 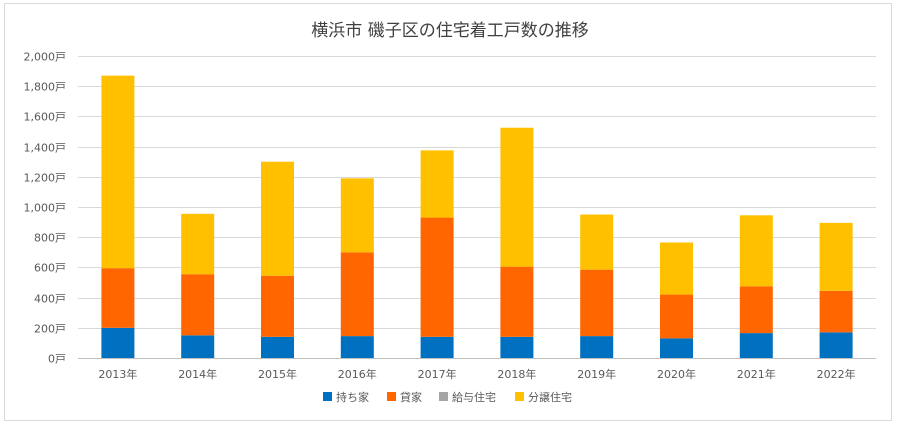 I want to click on x-tick-label: 2022年, so click(x=836, y=374).